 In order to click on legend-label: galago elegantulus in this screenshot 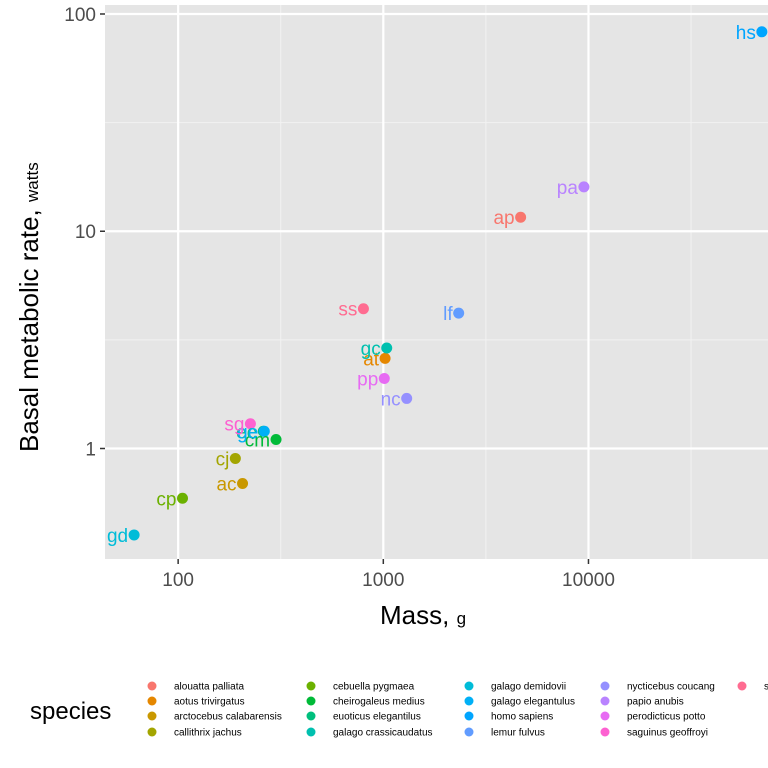, I will do `click(533, 702)`.